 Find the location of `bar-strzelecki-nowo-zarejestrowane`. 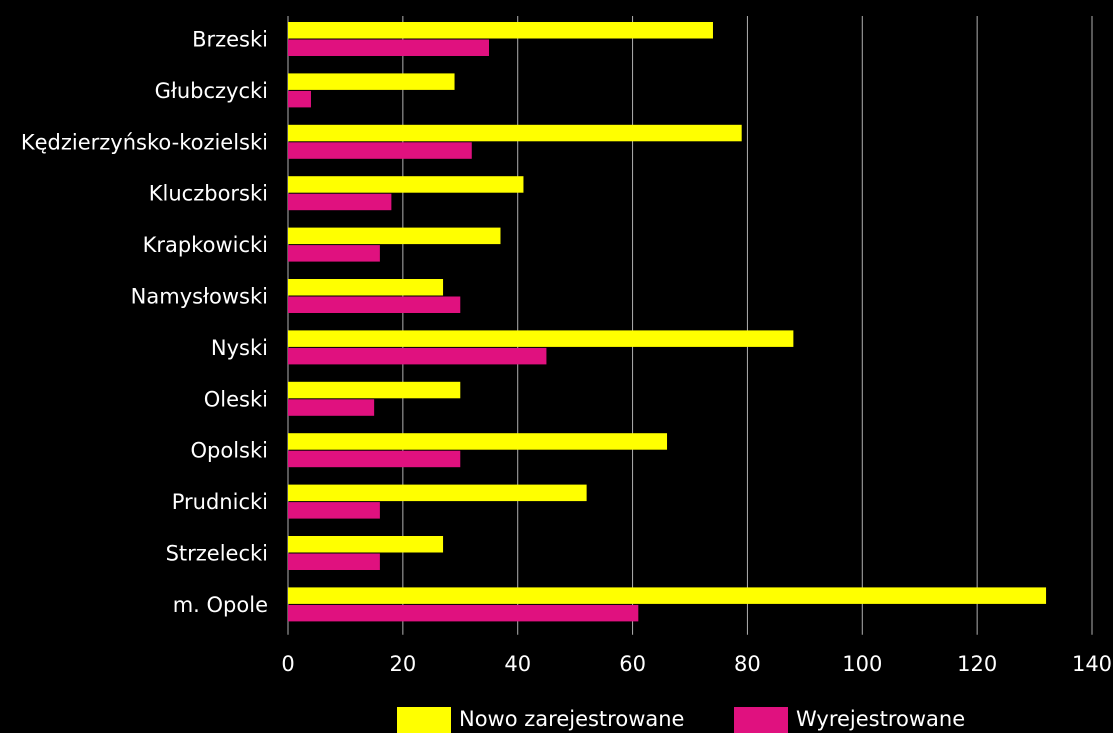

bar-strzelecki-nowo-zarejestrowane is located at coordinates (366, 544).